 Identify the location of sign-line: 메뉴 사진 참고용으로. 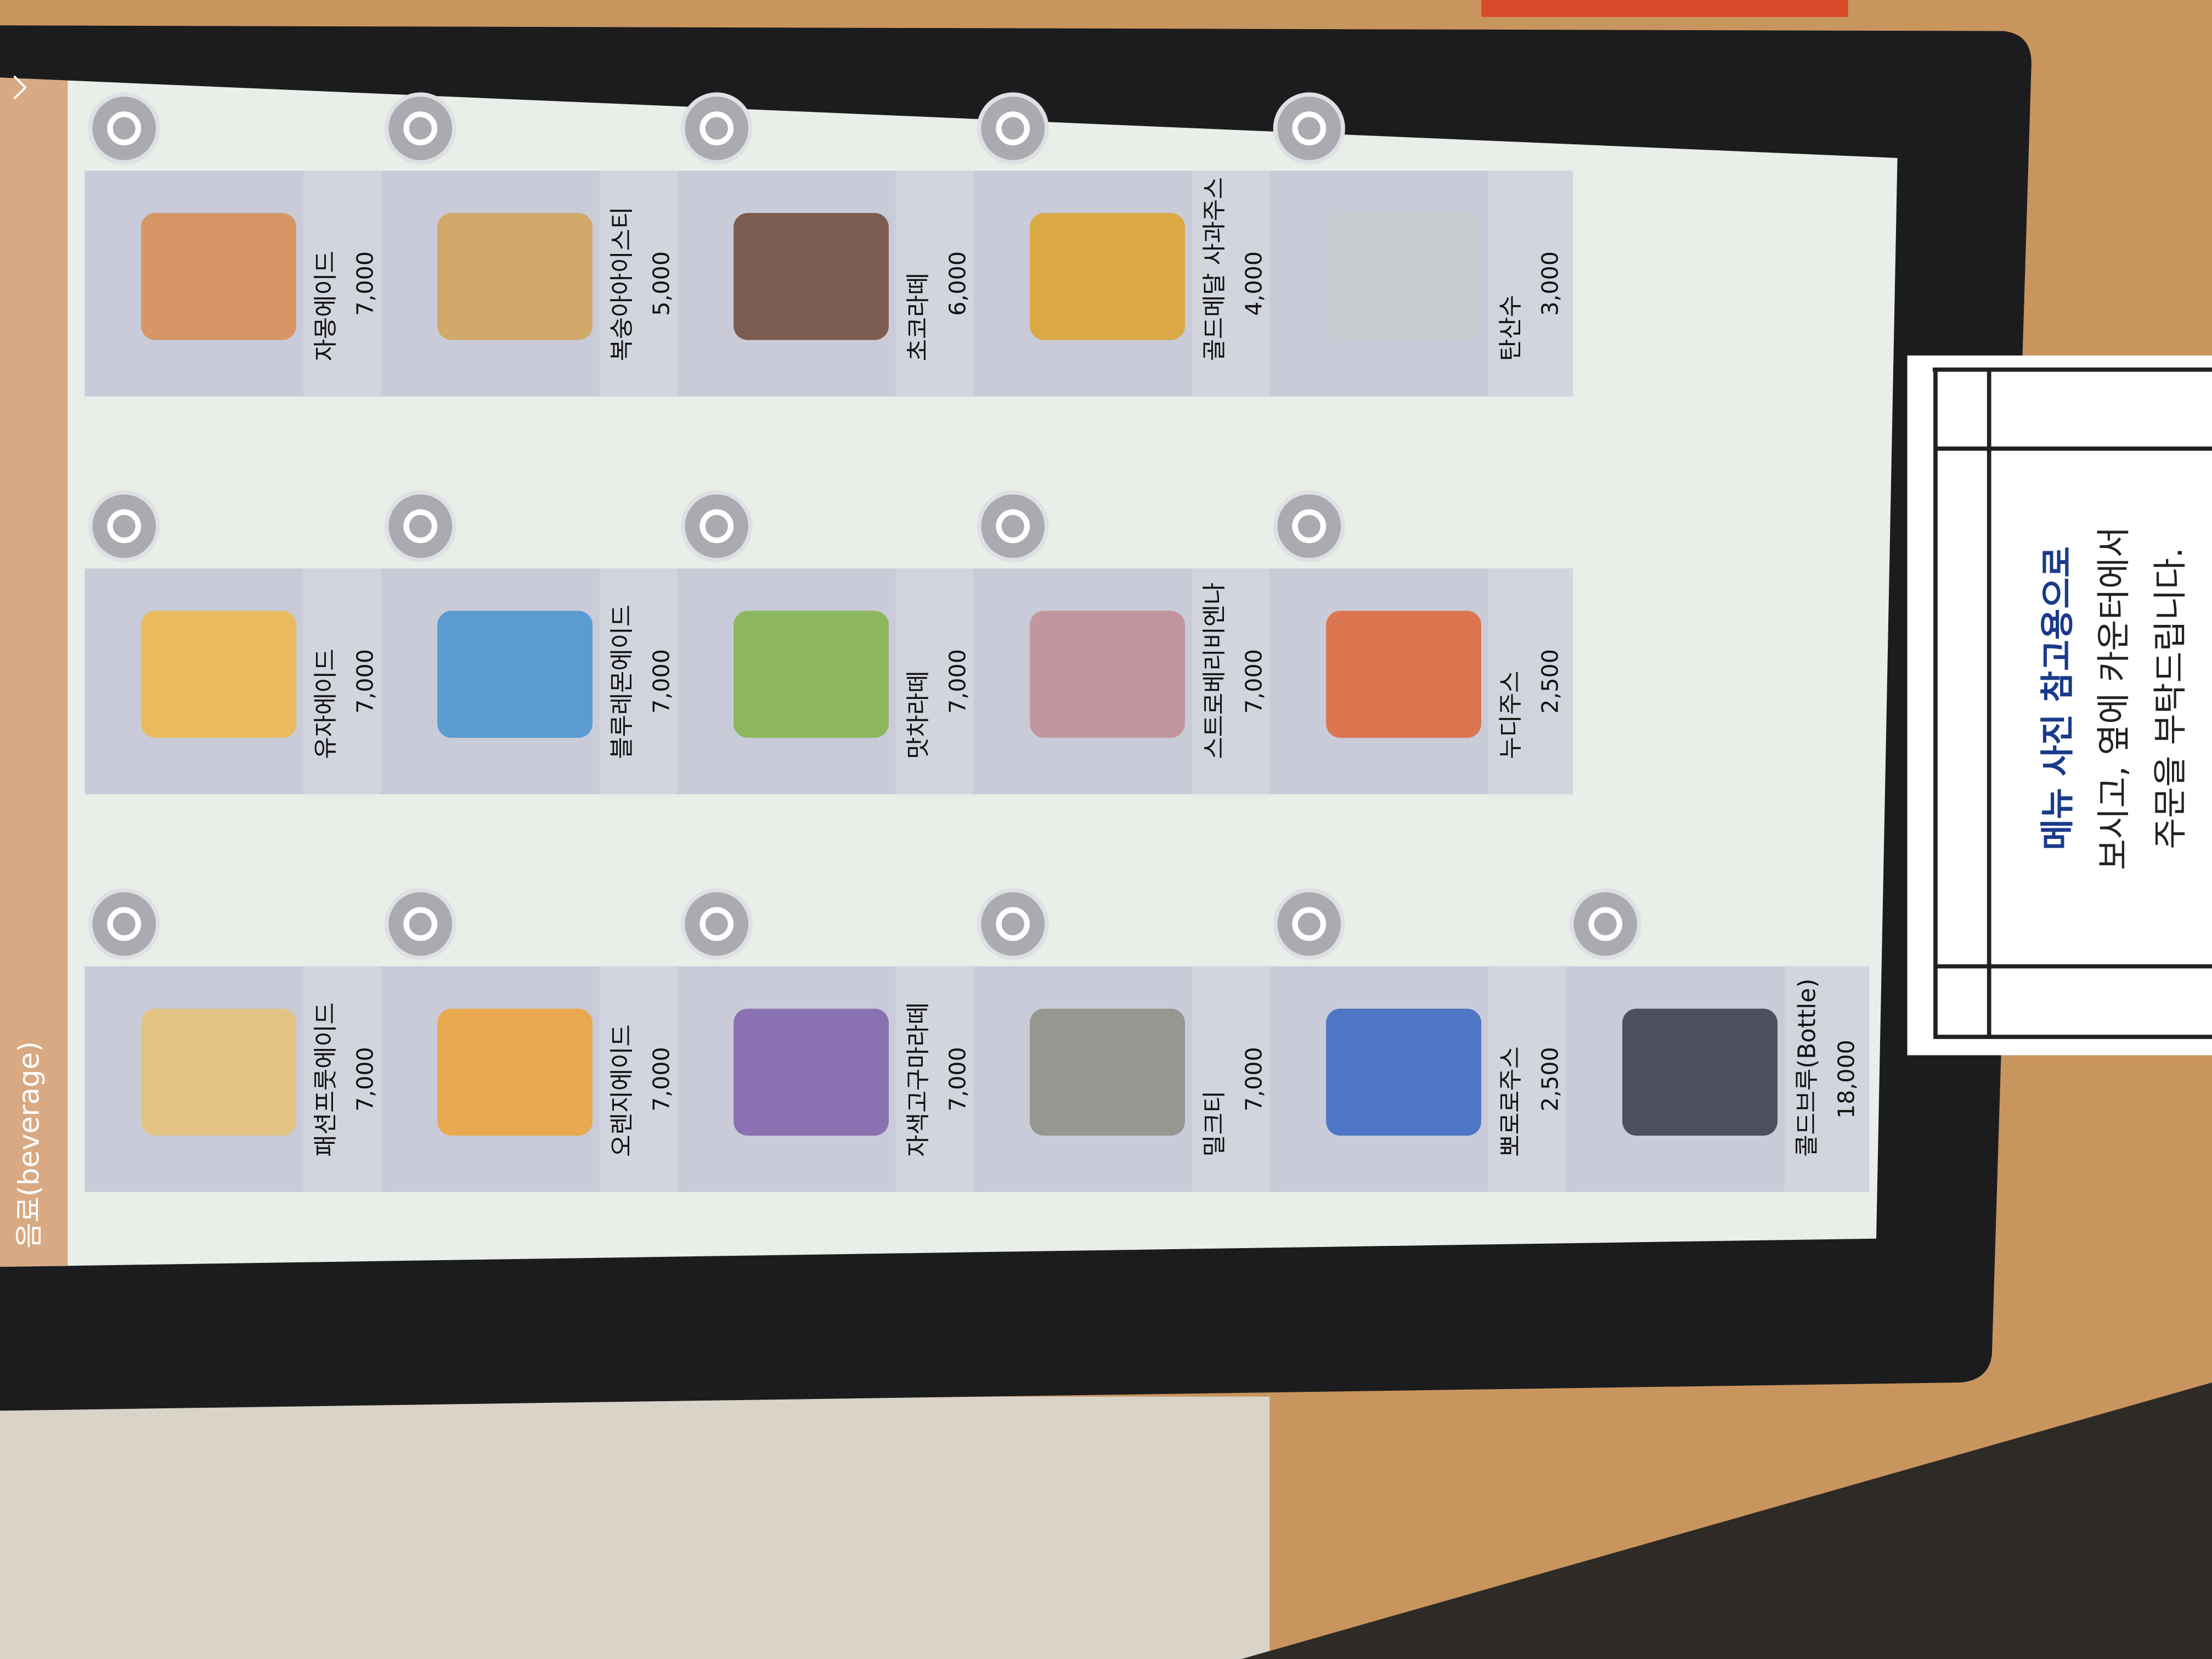
(2057, 698).